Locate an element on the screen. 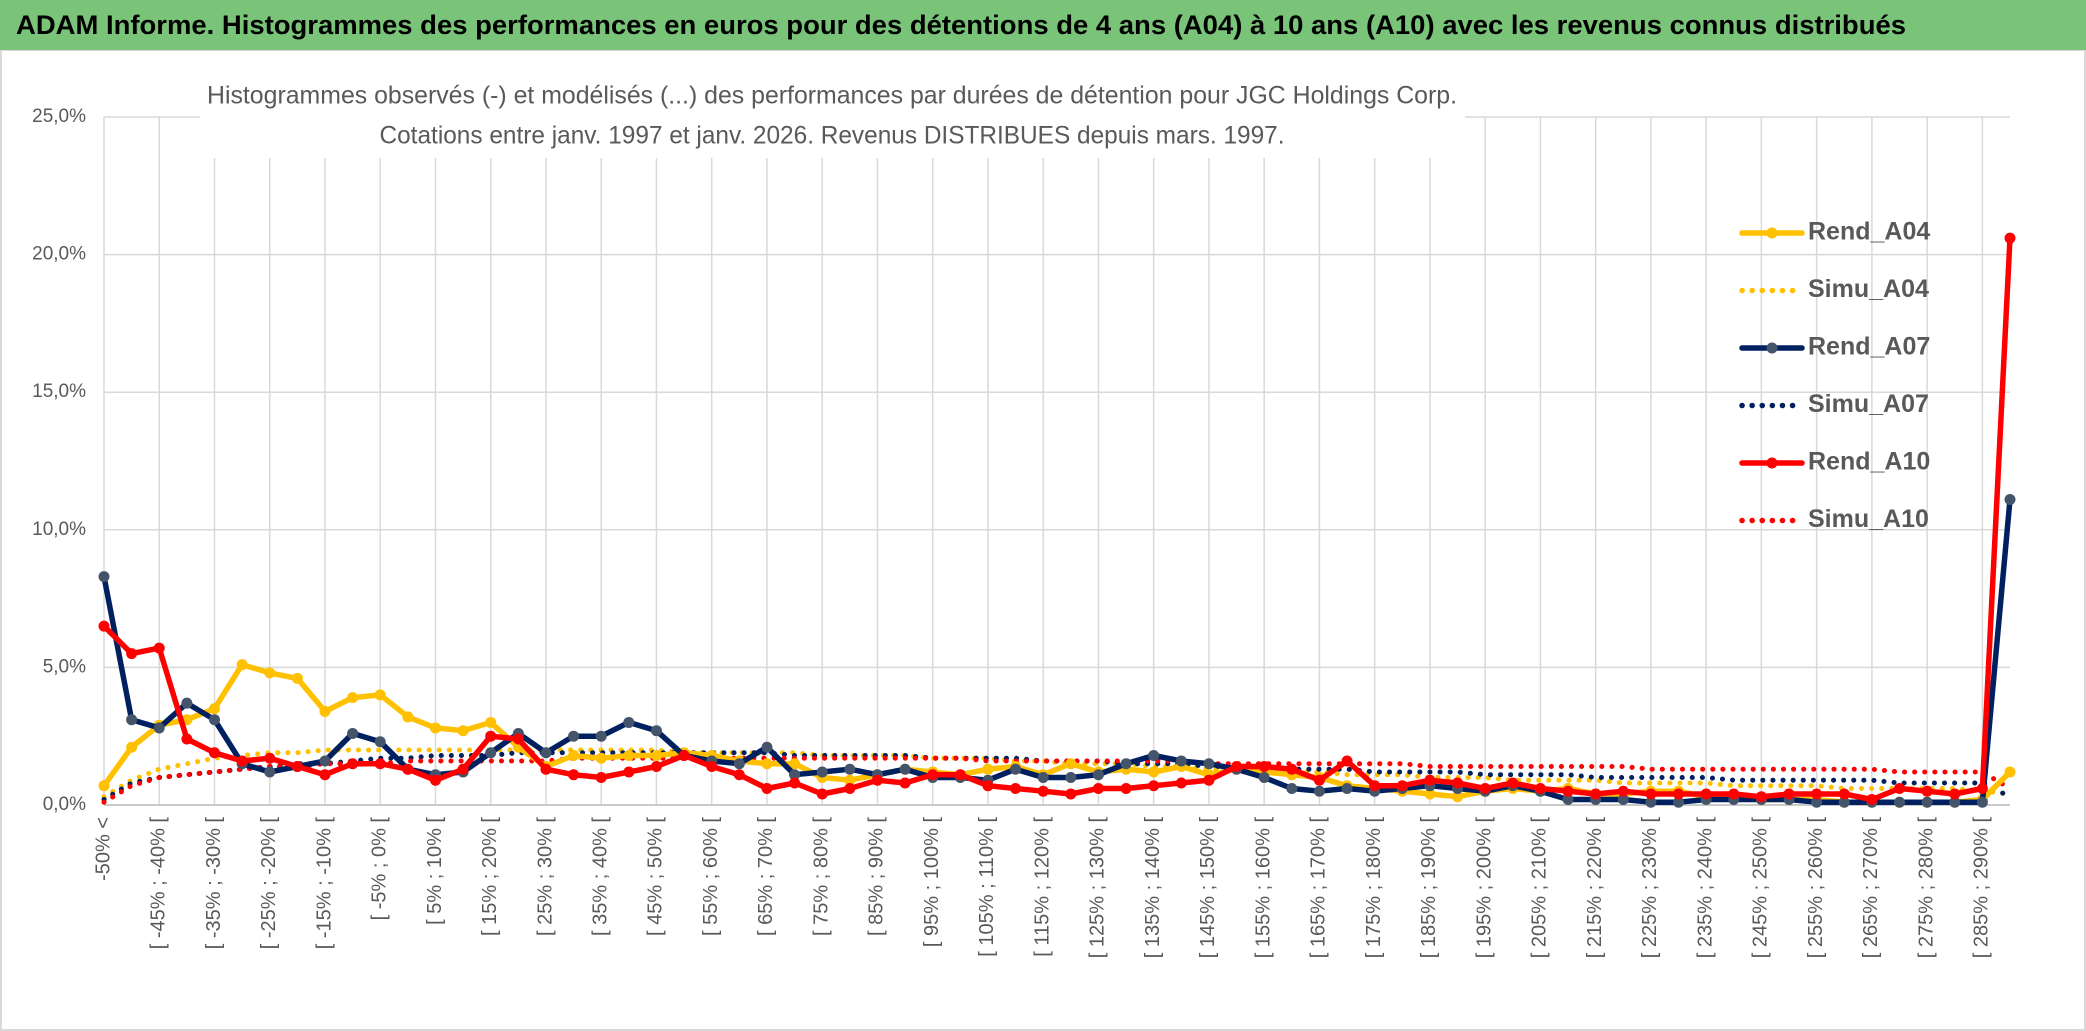  subtitle-background is located at coordinates (832, 118).